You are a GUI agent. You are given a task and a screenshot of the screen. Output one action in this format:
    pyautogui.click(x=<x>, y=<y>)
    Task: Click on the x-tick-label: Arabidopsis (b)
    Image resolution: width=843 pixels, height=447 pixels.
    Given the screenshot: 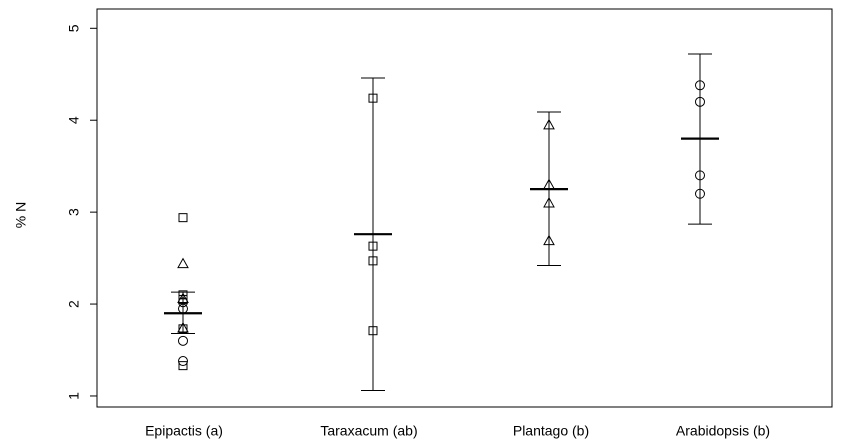 What is the action you would take?
    pyautogui.click(x=723, y=431)
    